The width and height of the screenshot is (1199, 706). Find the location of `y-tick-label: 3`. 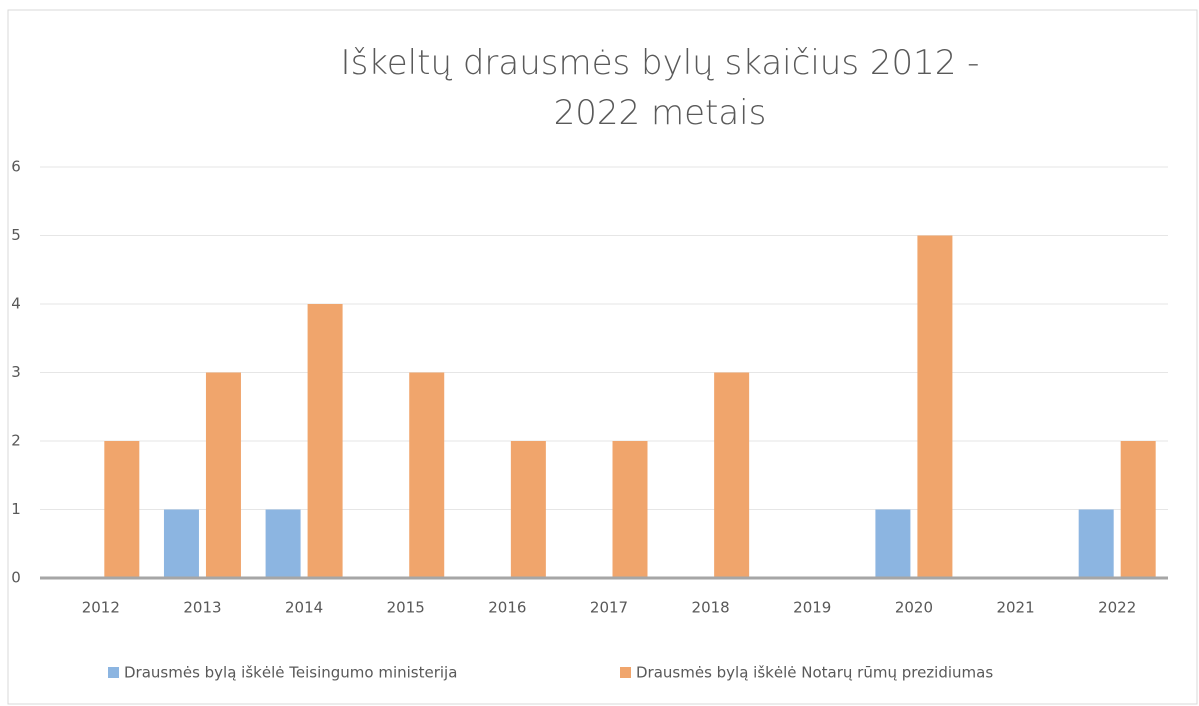

y-tick-label: 3 is located at coordinates (16, 372).